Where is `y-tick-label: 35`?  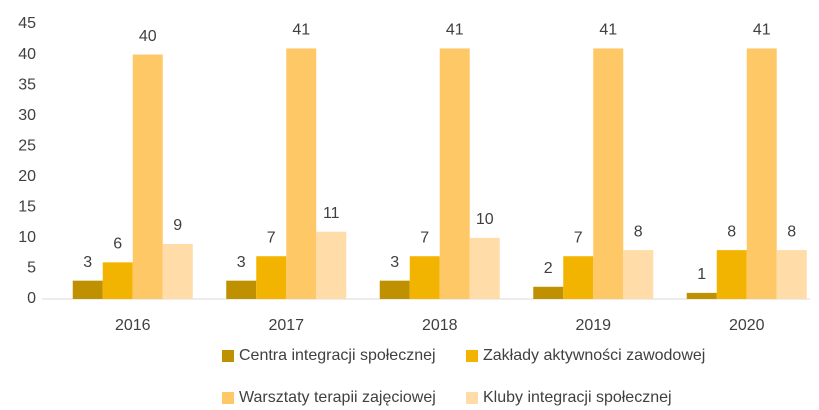 y-tick-label: 35 is located at coordinates (27, 84).